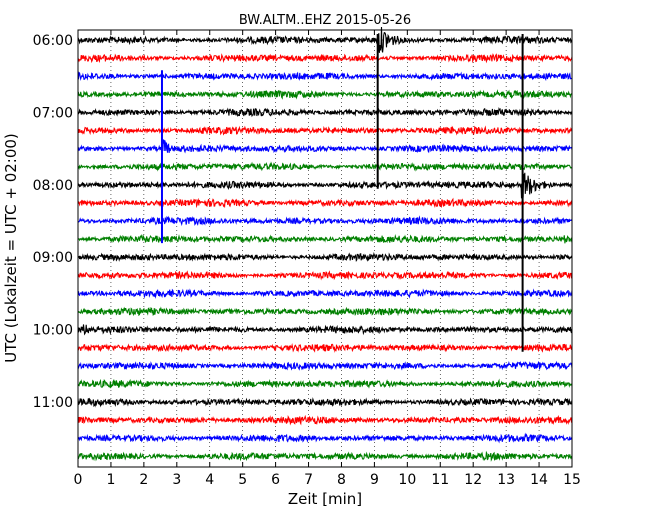  What do you see at coordinates (242, 480) in the screenshot?
I see `x-tick-label: 5` at bounding box center [242, 480].